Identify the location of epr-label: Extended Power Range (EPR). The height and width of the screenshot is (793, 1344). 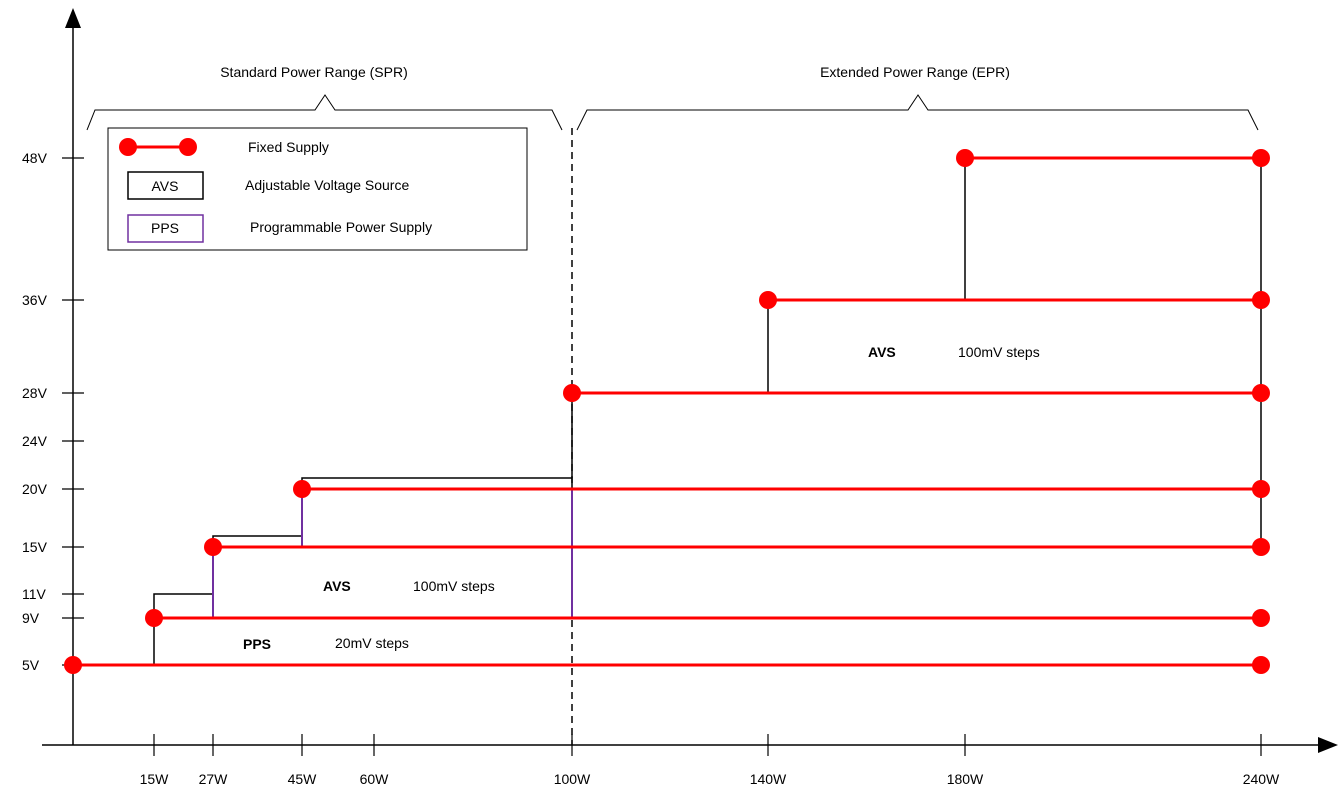
(915, 72).